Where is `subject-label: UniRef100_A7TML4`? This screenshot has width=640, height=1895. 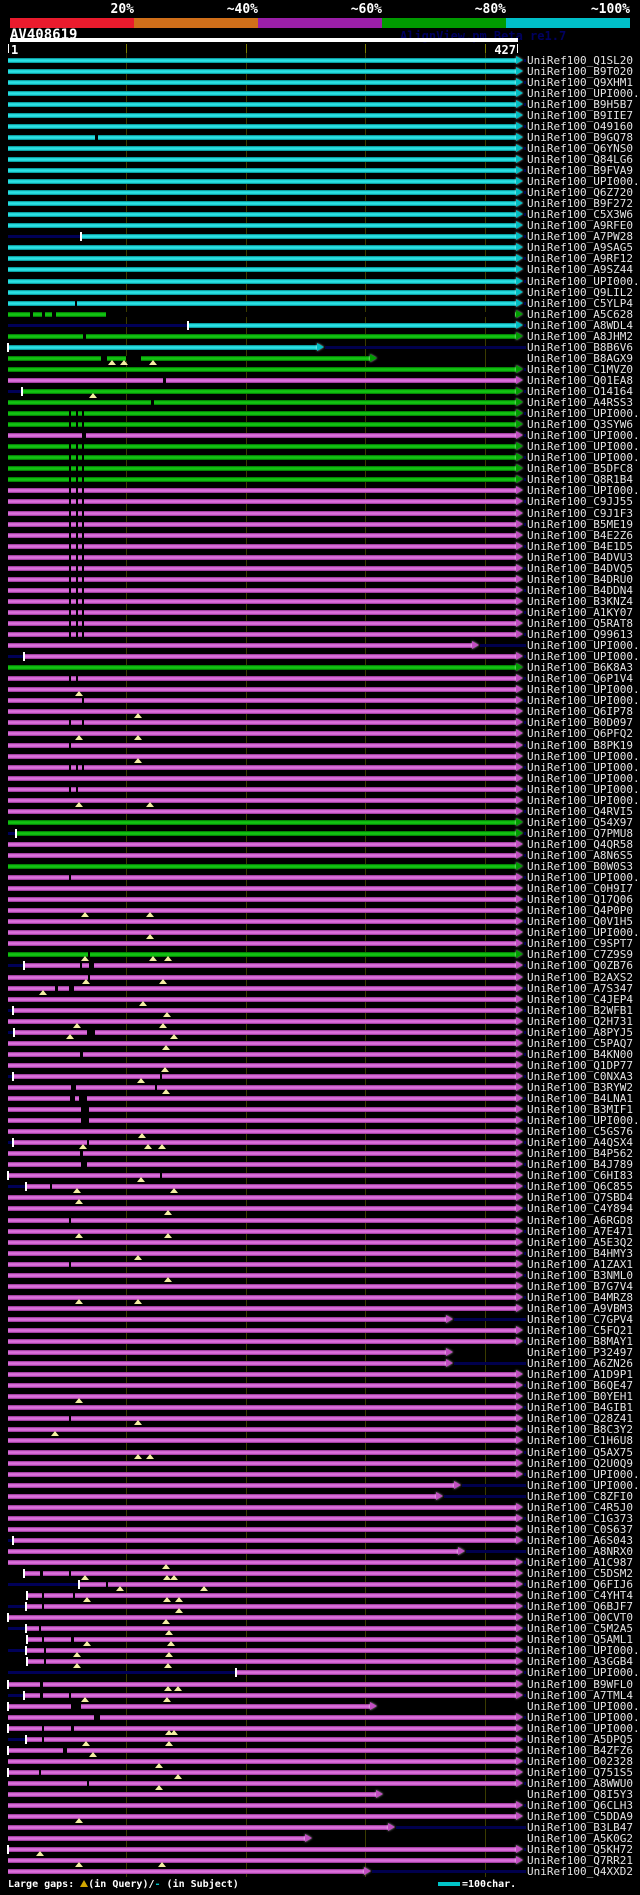 subject-label: UniRef100_A7TML4 is located at coordinates (580, 1695).